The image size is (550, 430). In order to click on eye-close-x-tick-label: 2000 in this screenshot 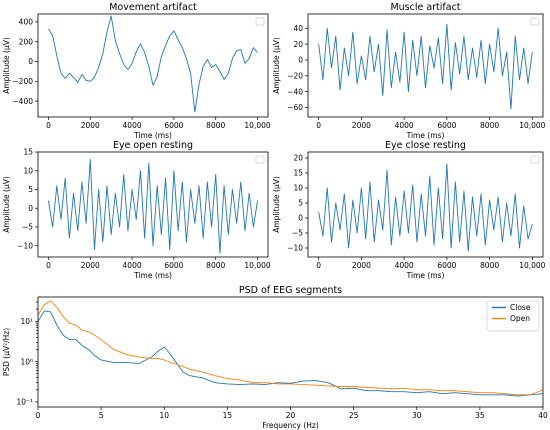, I will do `click(361, 265)`.